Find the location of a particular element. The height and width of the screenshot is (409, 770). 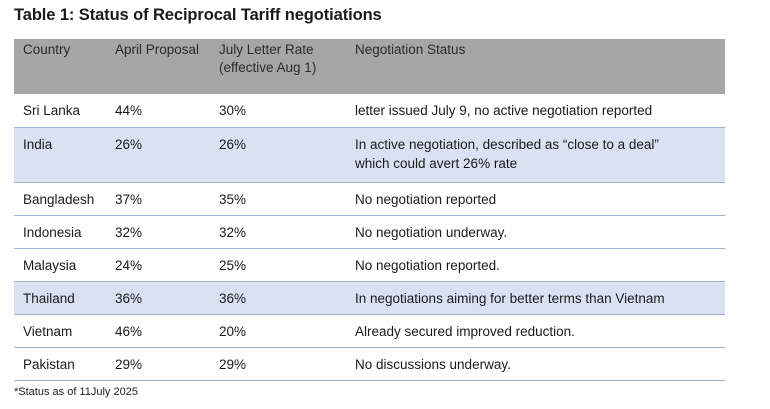

cell-country: Indonesia is located at coordinates (60, 232).